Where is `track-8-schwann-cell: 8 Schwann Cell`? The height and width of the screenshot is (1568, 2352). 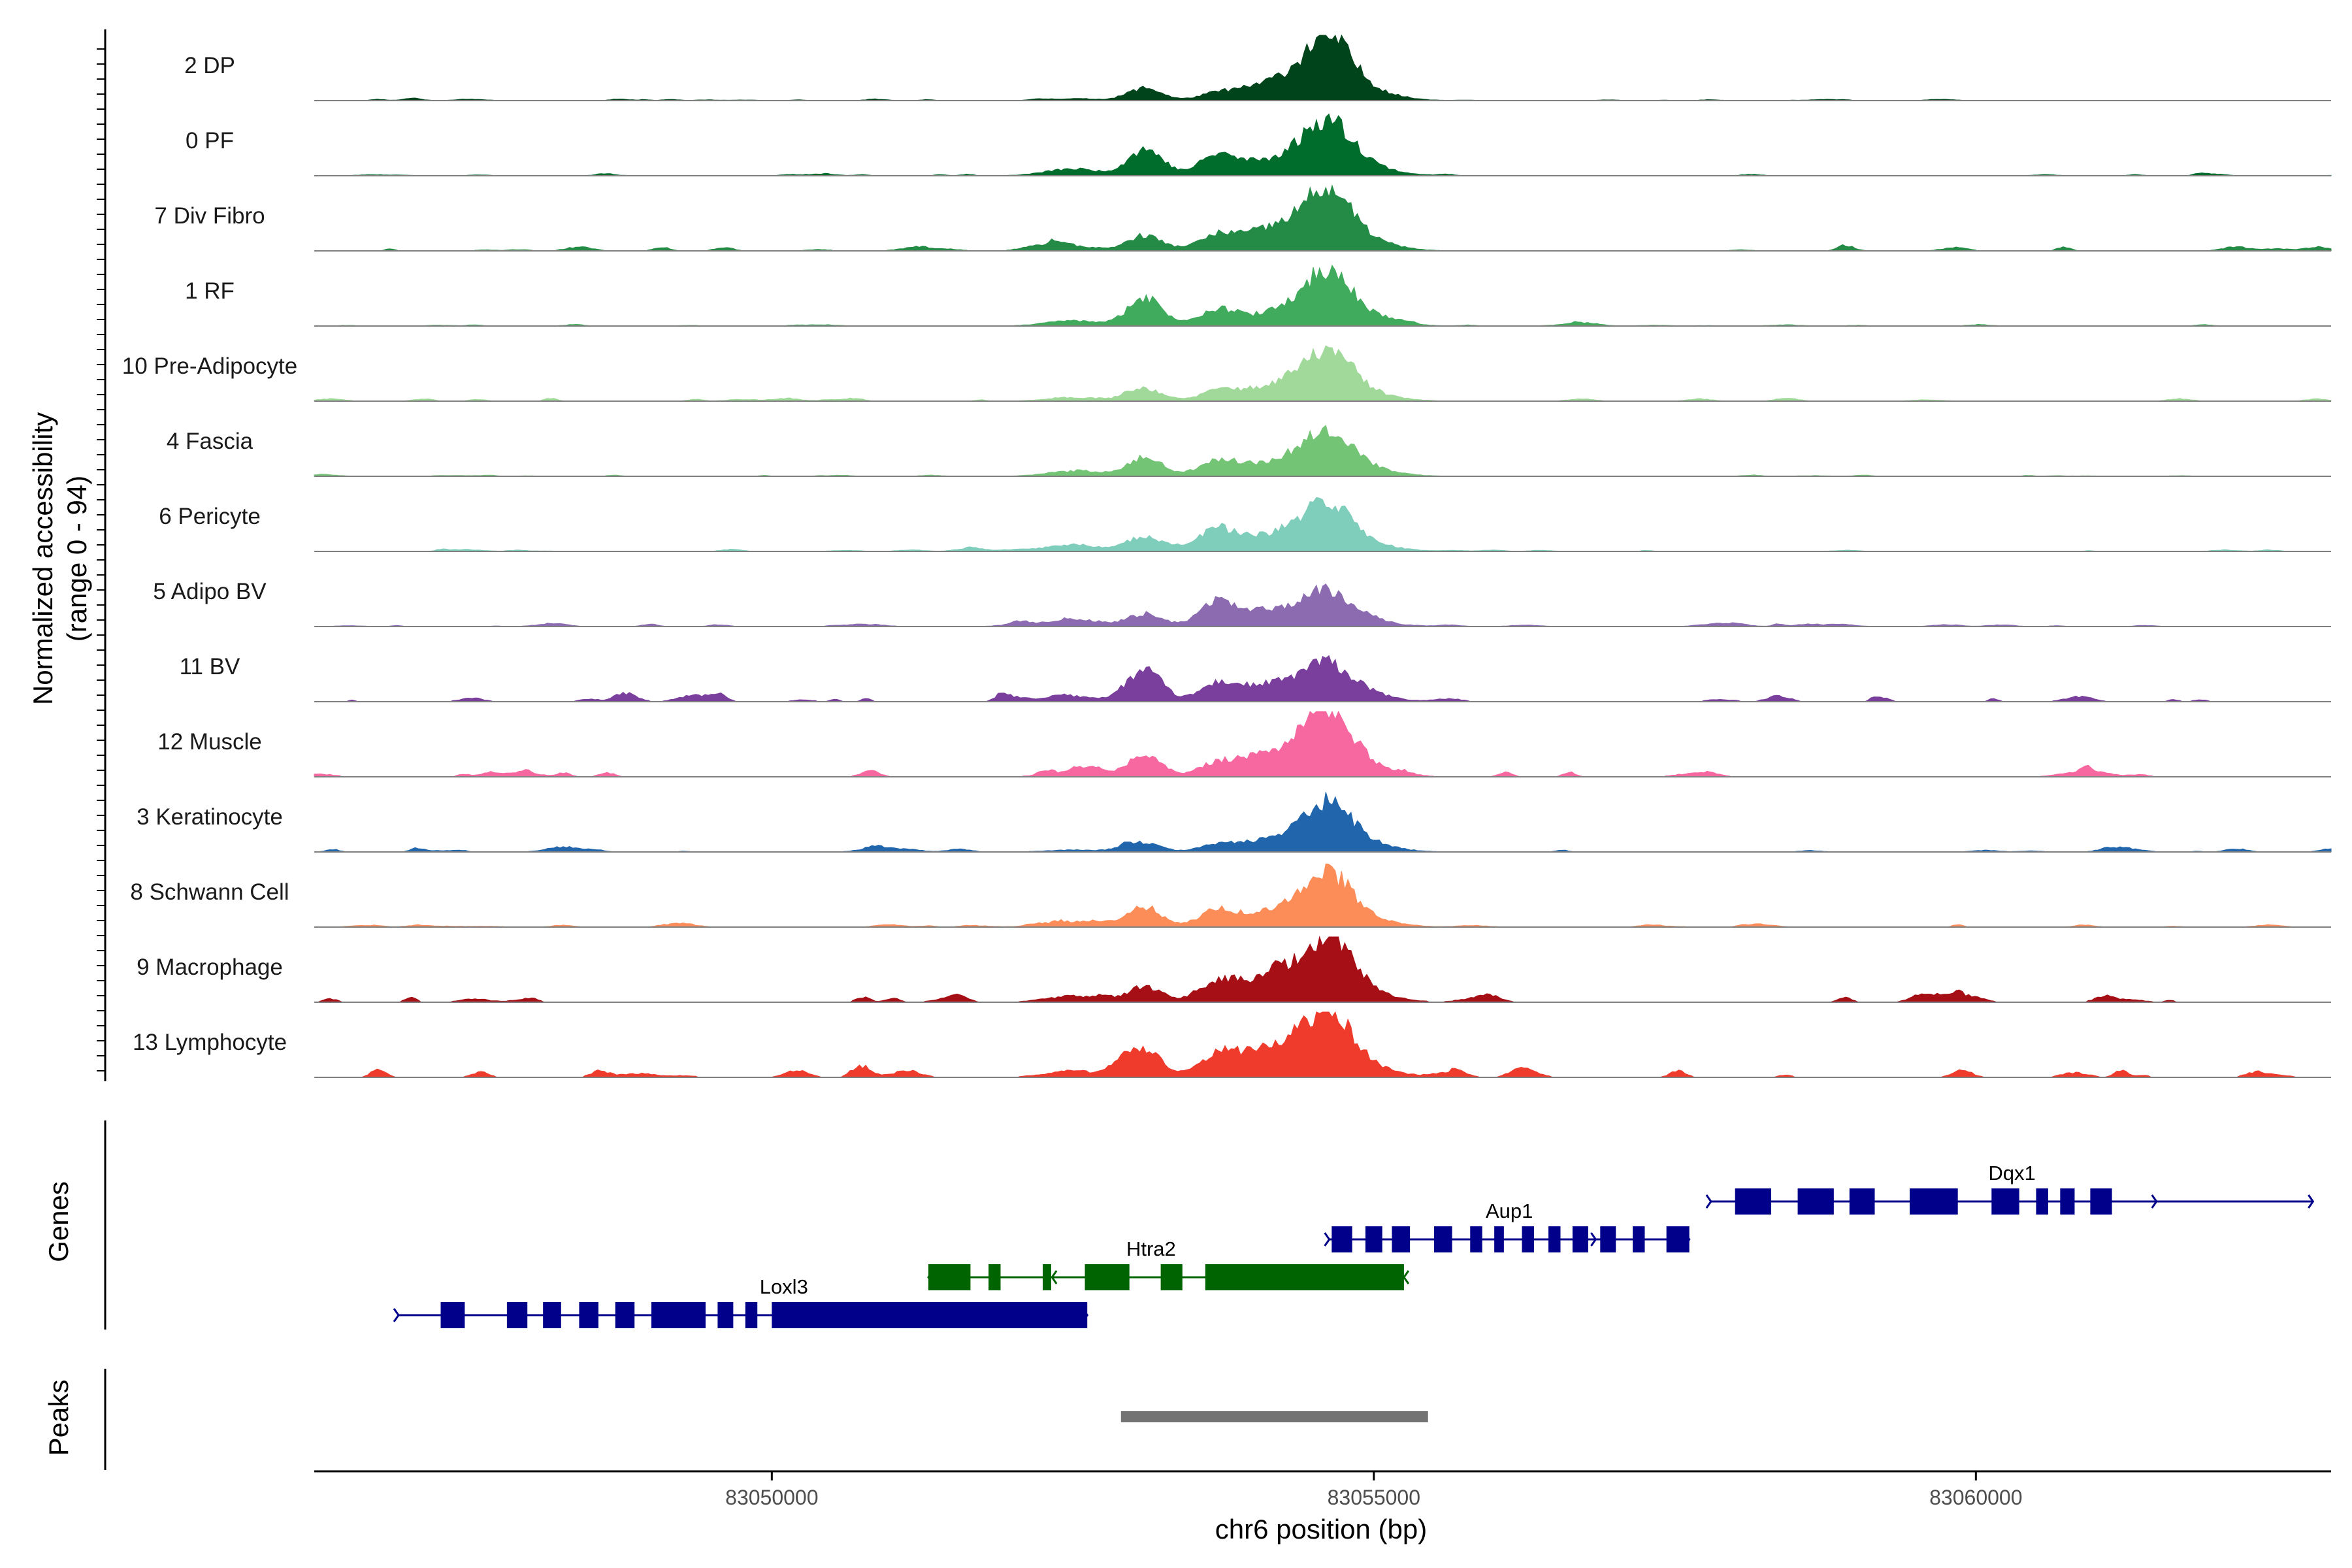 track-8-schwann-cell: 8 Schwann Cell is located at coordinates (1230, 895).